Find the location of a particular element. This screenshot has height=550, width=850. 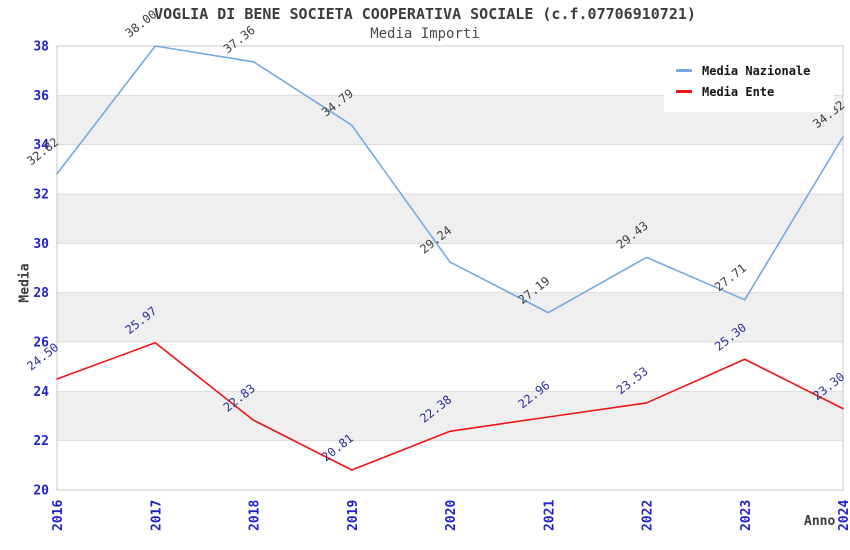

x-tick-label: 2023 is located at coordinates (746, 515).